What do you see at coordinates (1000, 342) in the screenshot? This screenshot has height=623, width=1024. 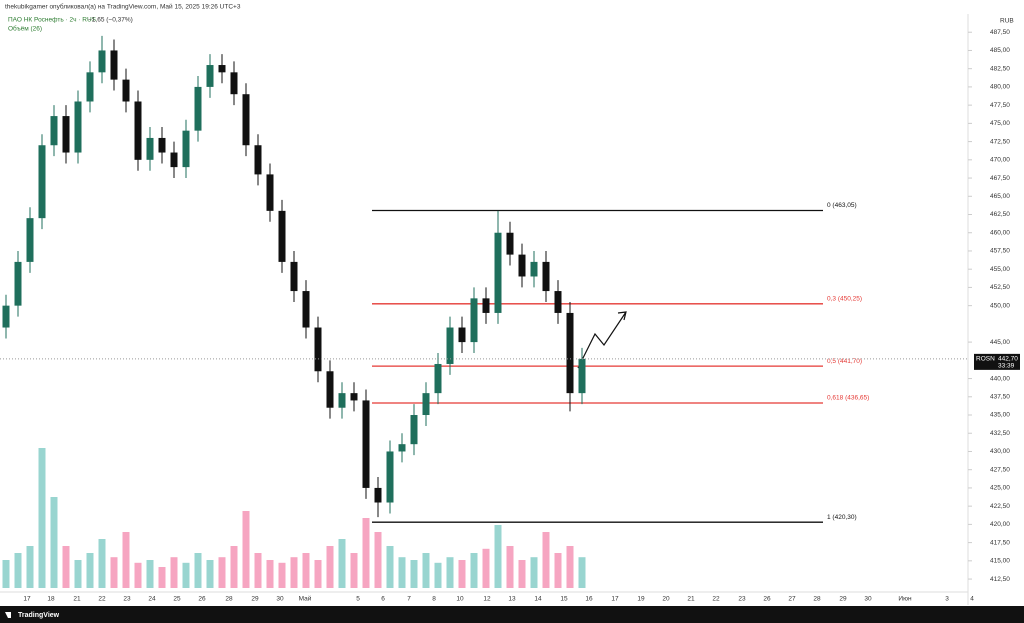 I see `y-tick-label: 445,00` at bounding box center [1000, 342].